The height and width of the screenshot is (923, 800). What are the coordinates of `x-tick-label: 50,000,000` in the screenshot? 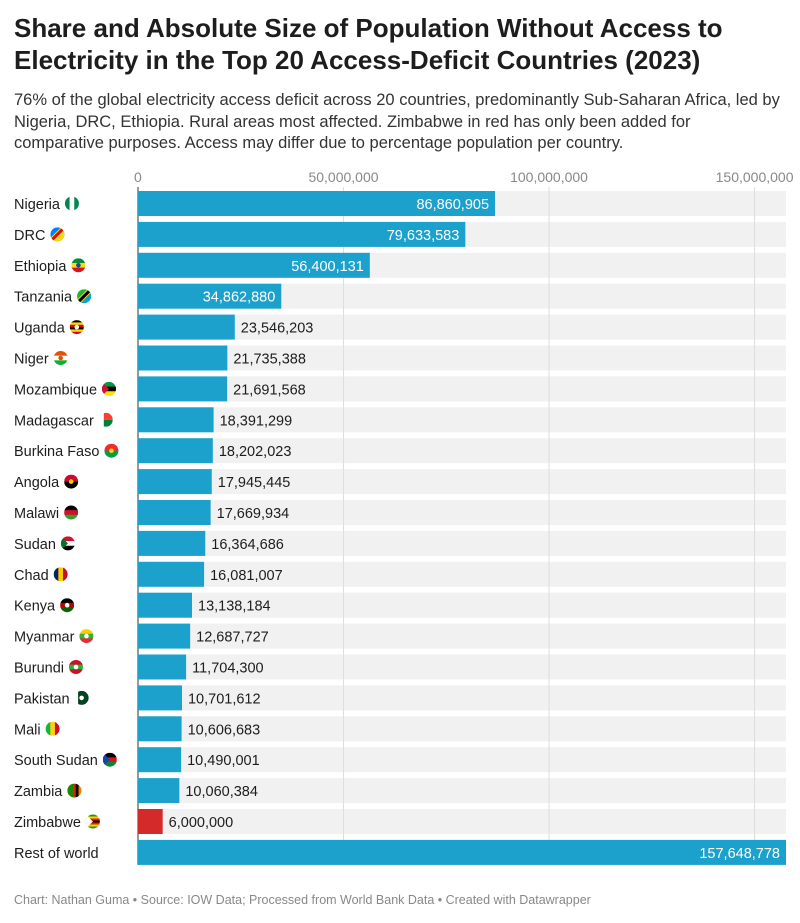 It's located at (343, 177).